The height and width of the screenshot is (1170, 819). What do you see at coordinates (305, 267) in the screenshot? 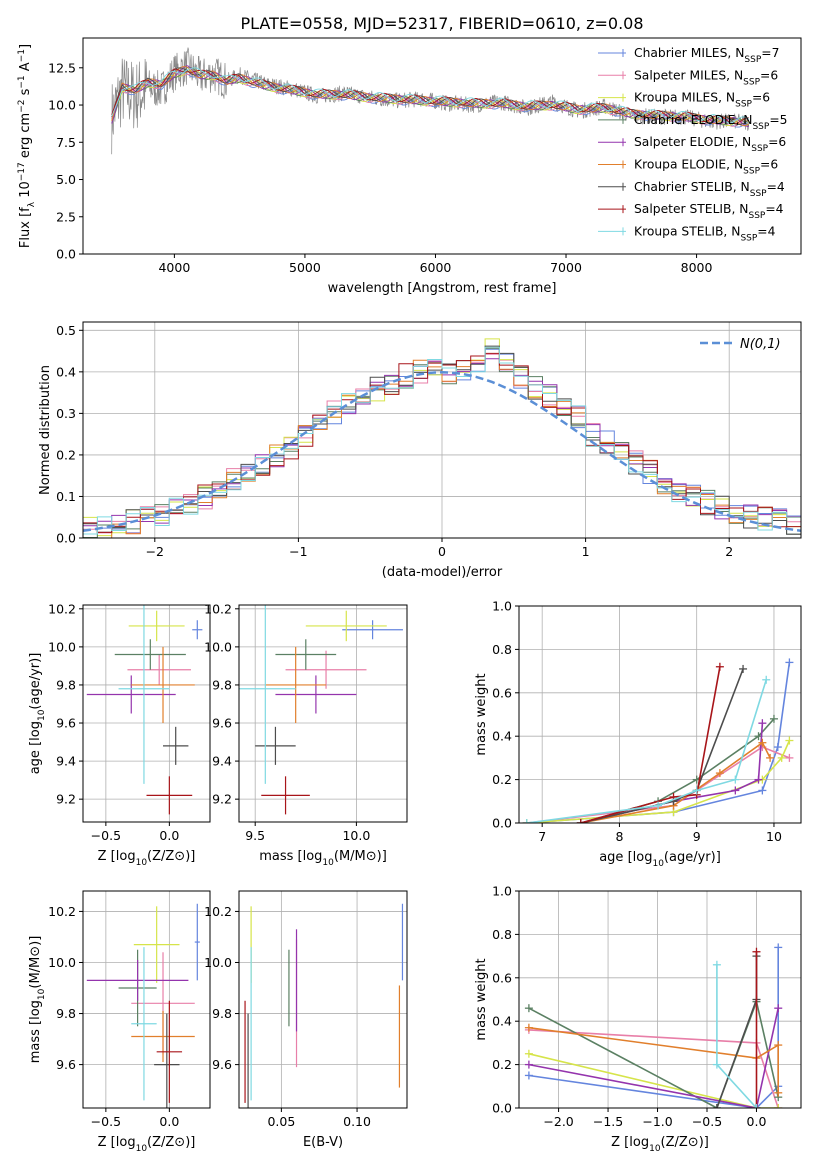
I see `spectrum-xtick-label: 5000` at bounding box center [305, 267].